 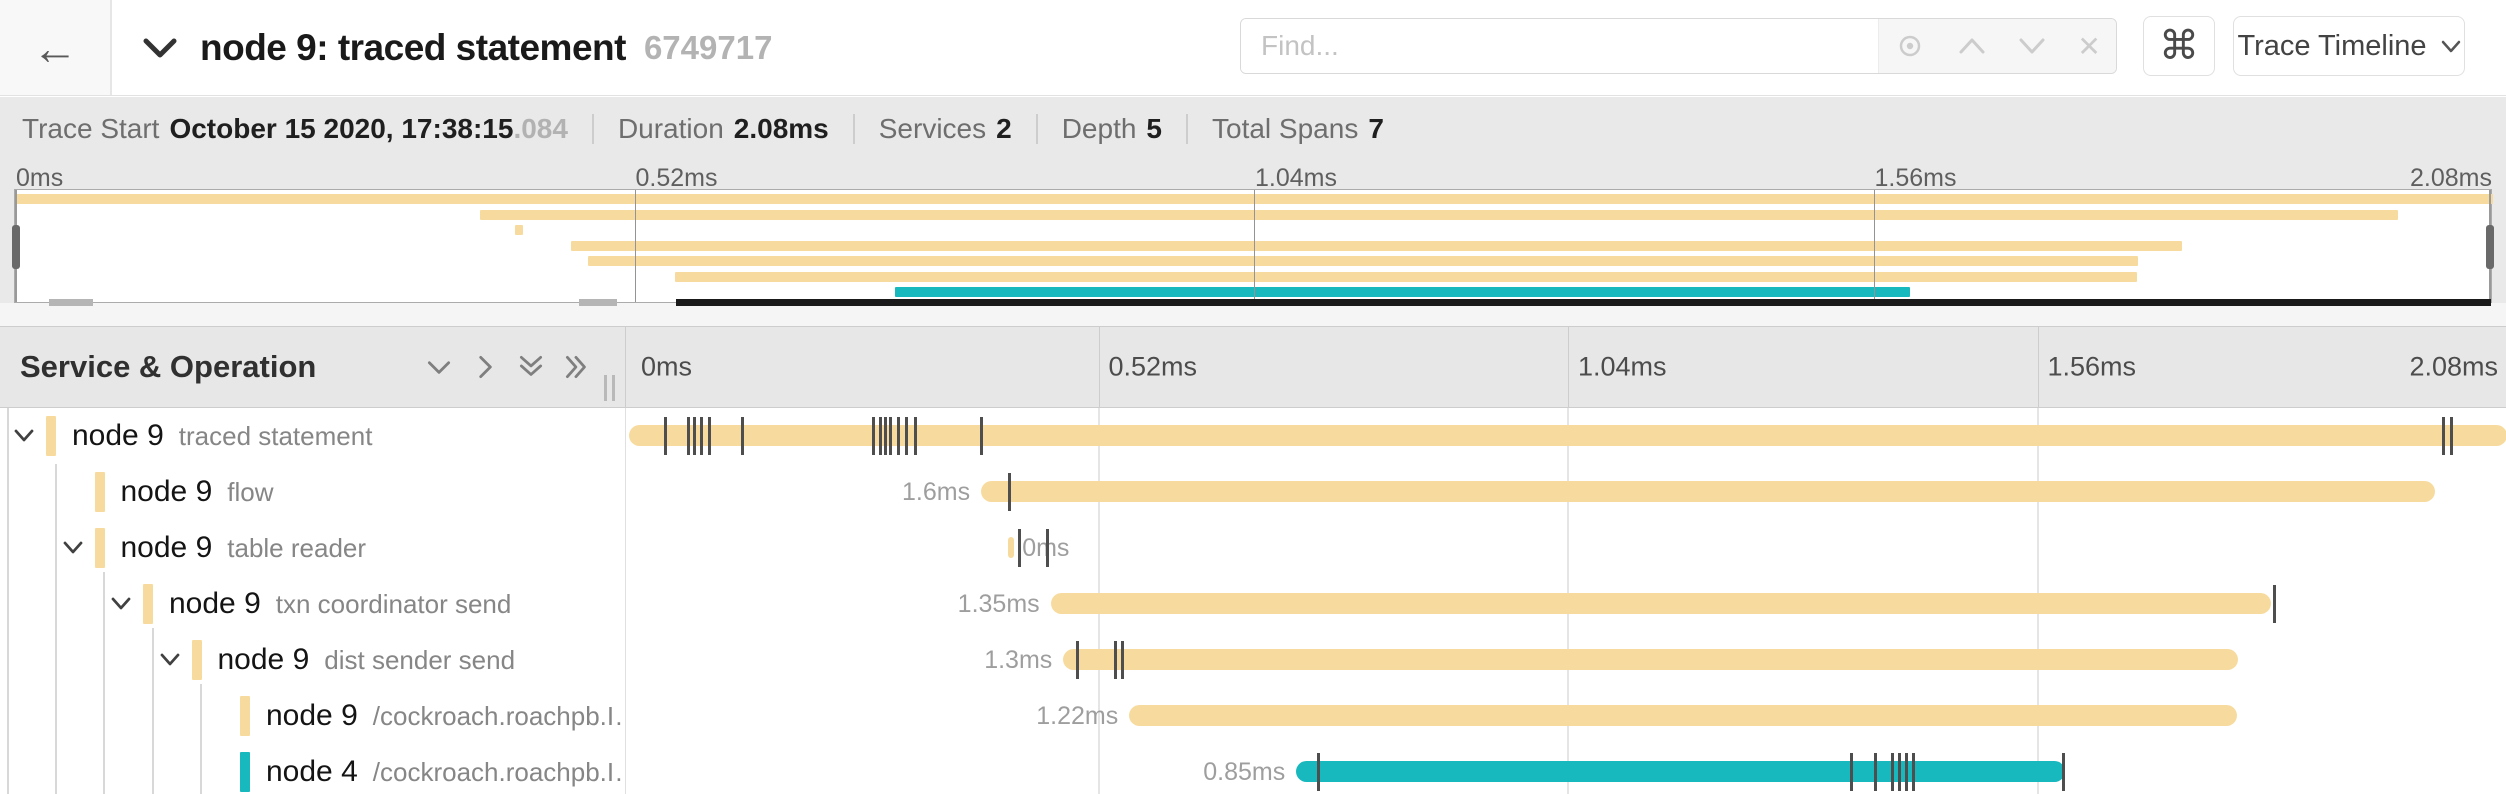 What do you see at coordinates (936, 492) in the screenshot?
I see `span-duration-label: 1.6ms` at bounding box center [936, 492].